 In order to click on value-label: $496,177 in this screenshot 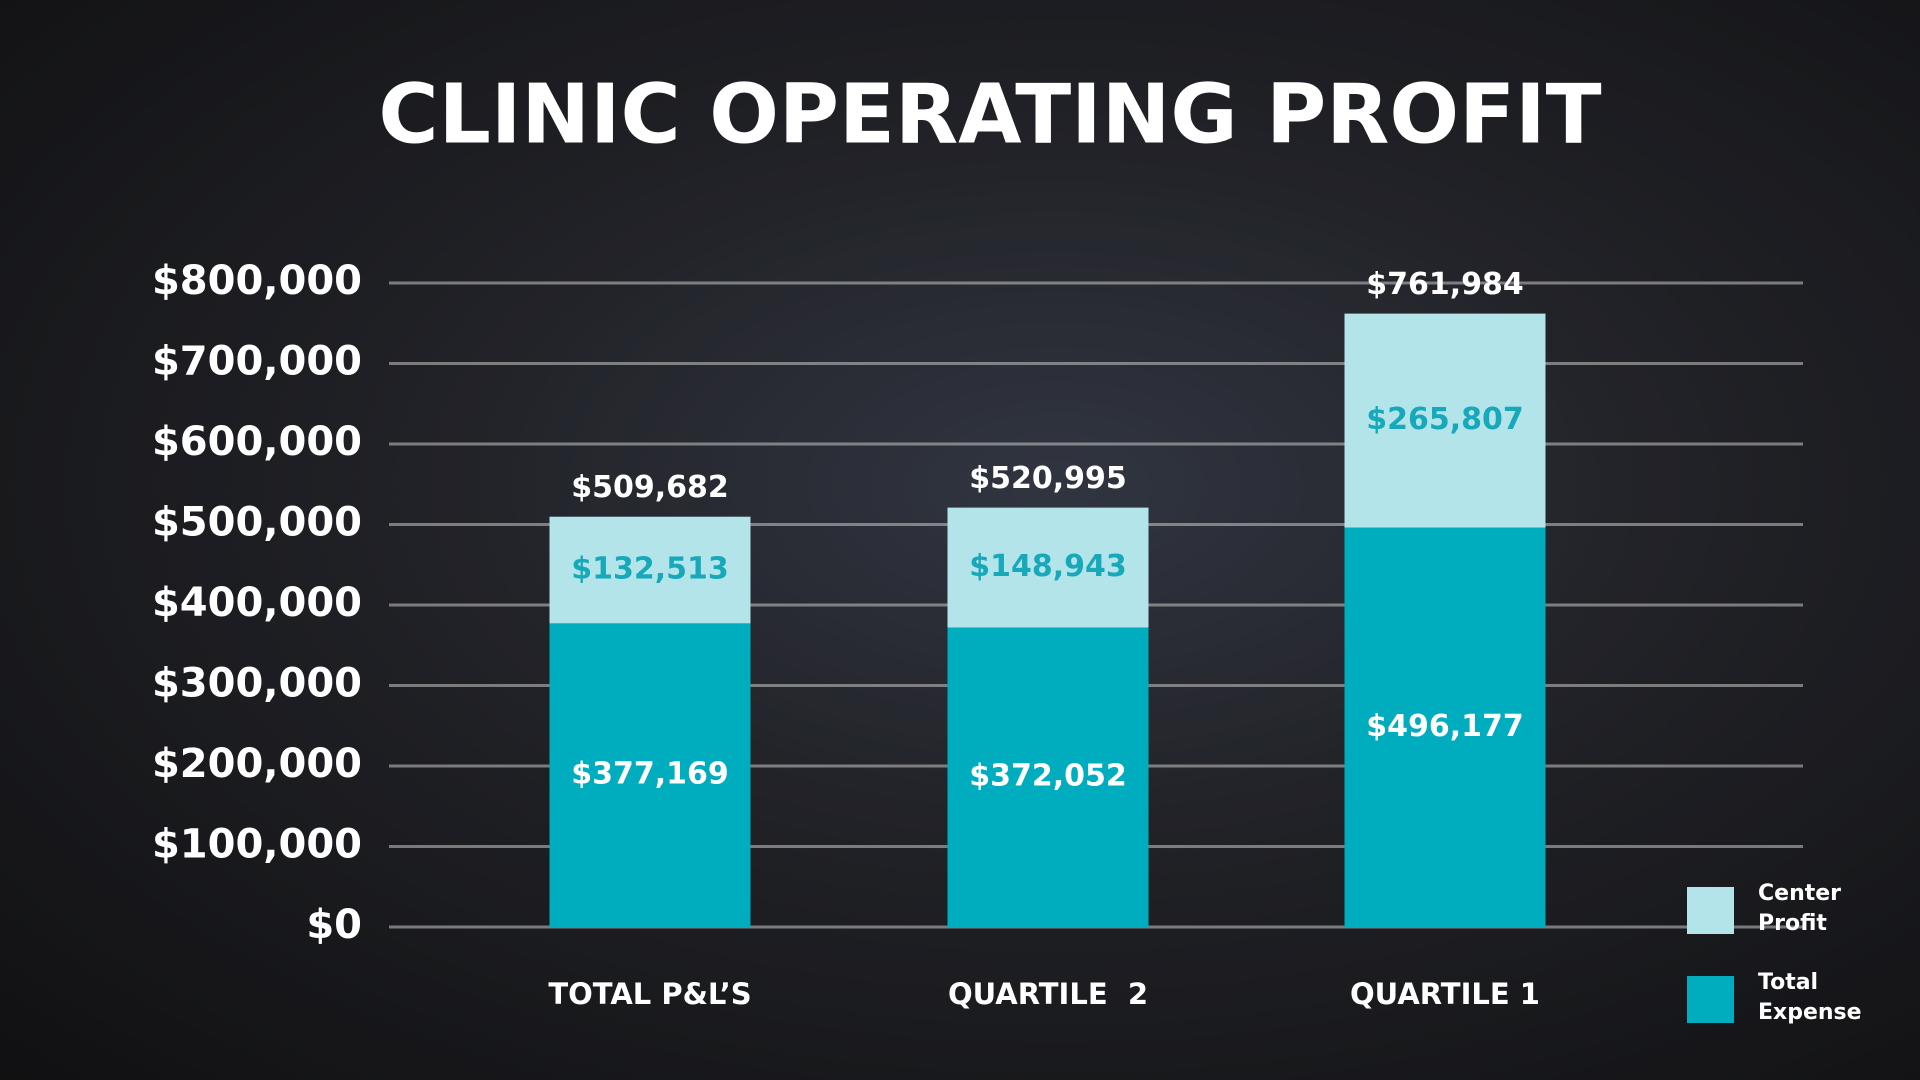, I will do `click(1445, 726)`.